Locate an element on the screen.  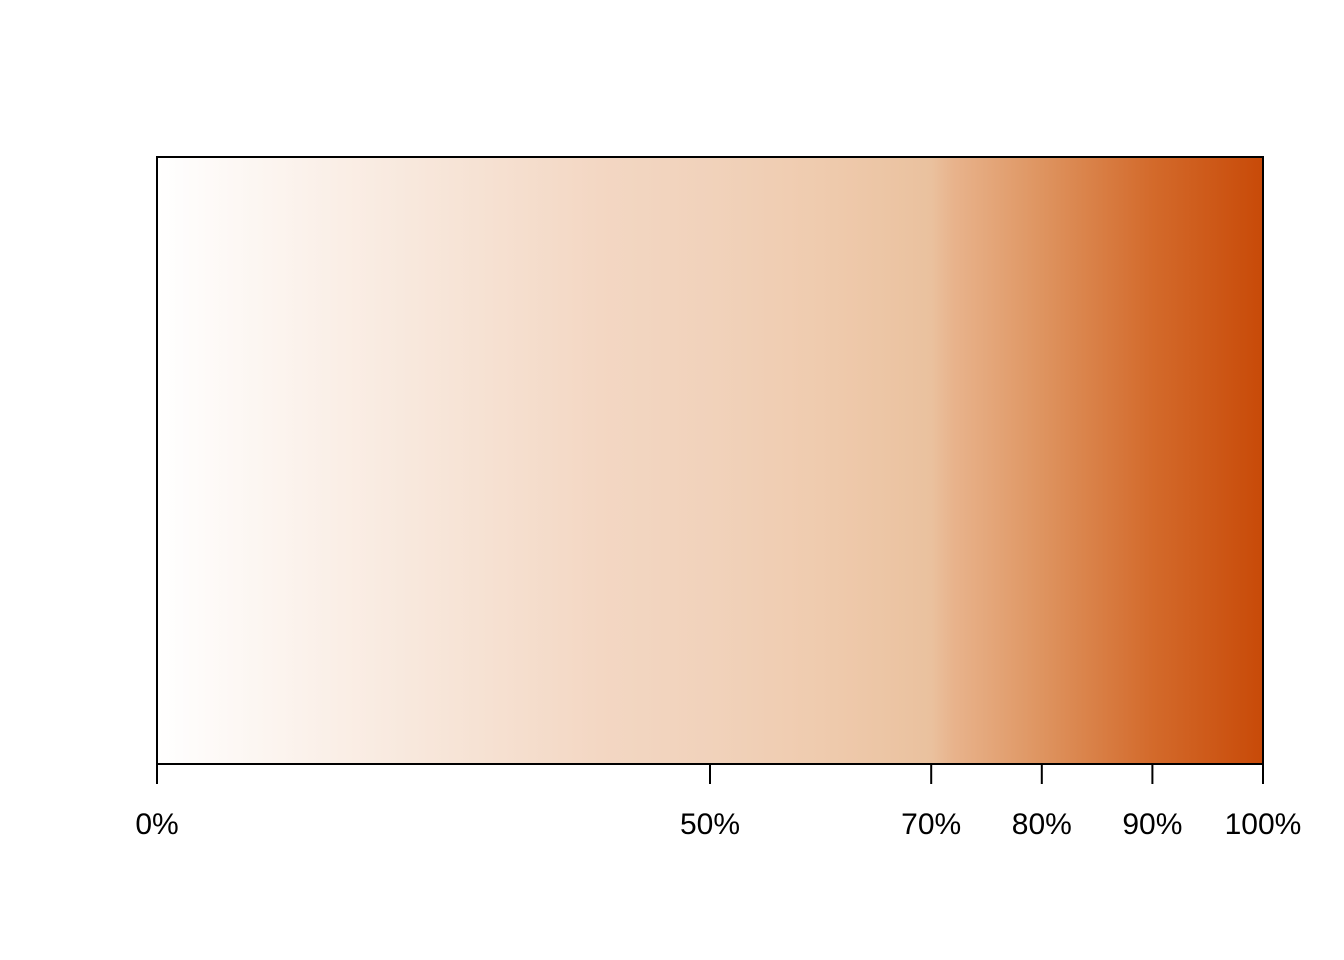
x-axis-ticks: 0% 50% 70% 80% 90% 100% is located at coordinates (718, 802).